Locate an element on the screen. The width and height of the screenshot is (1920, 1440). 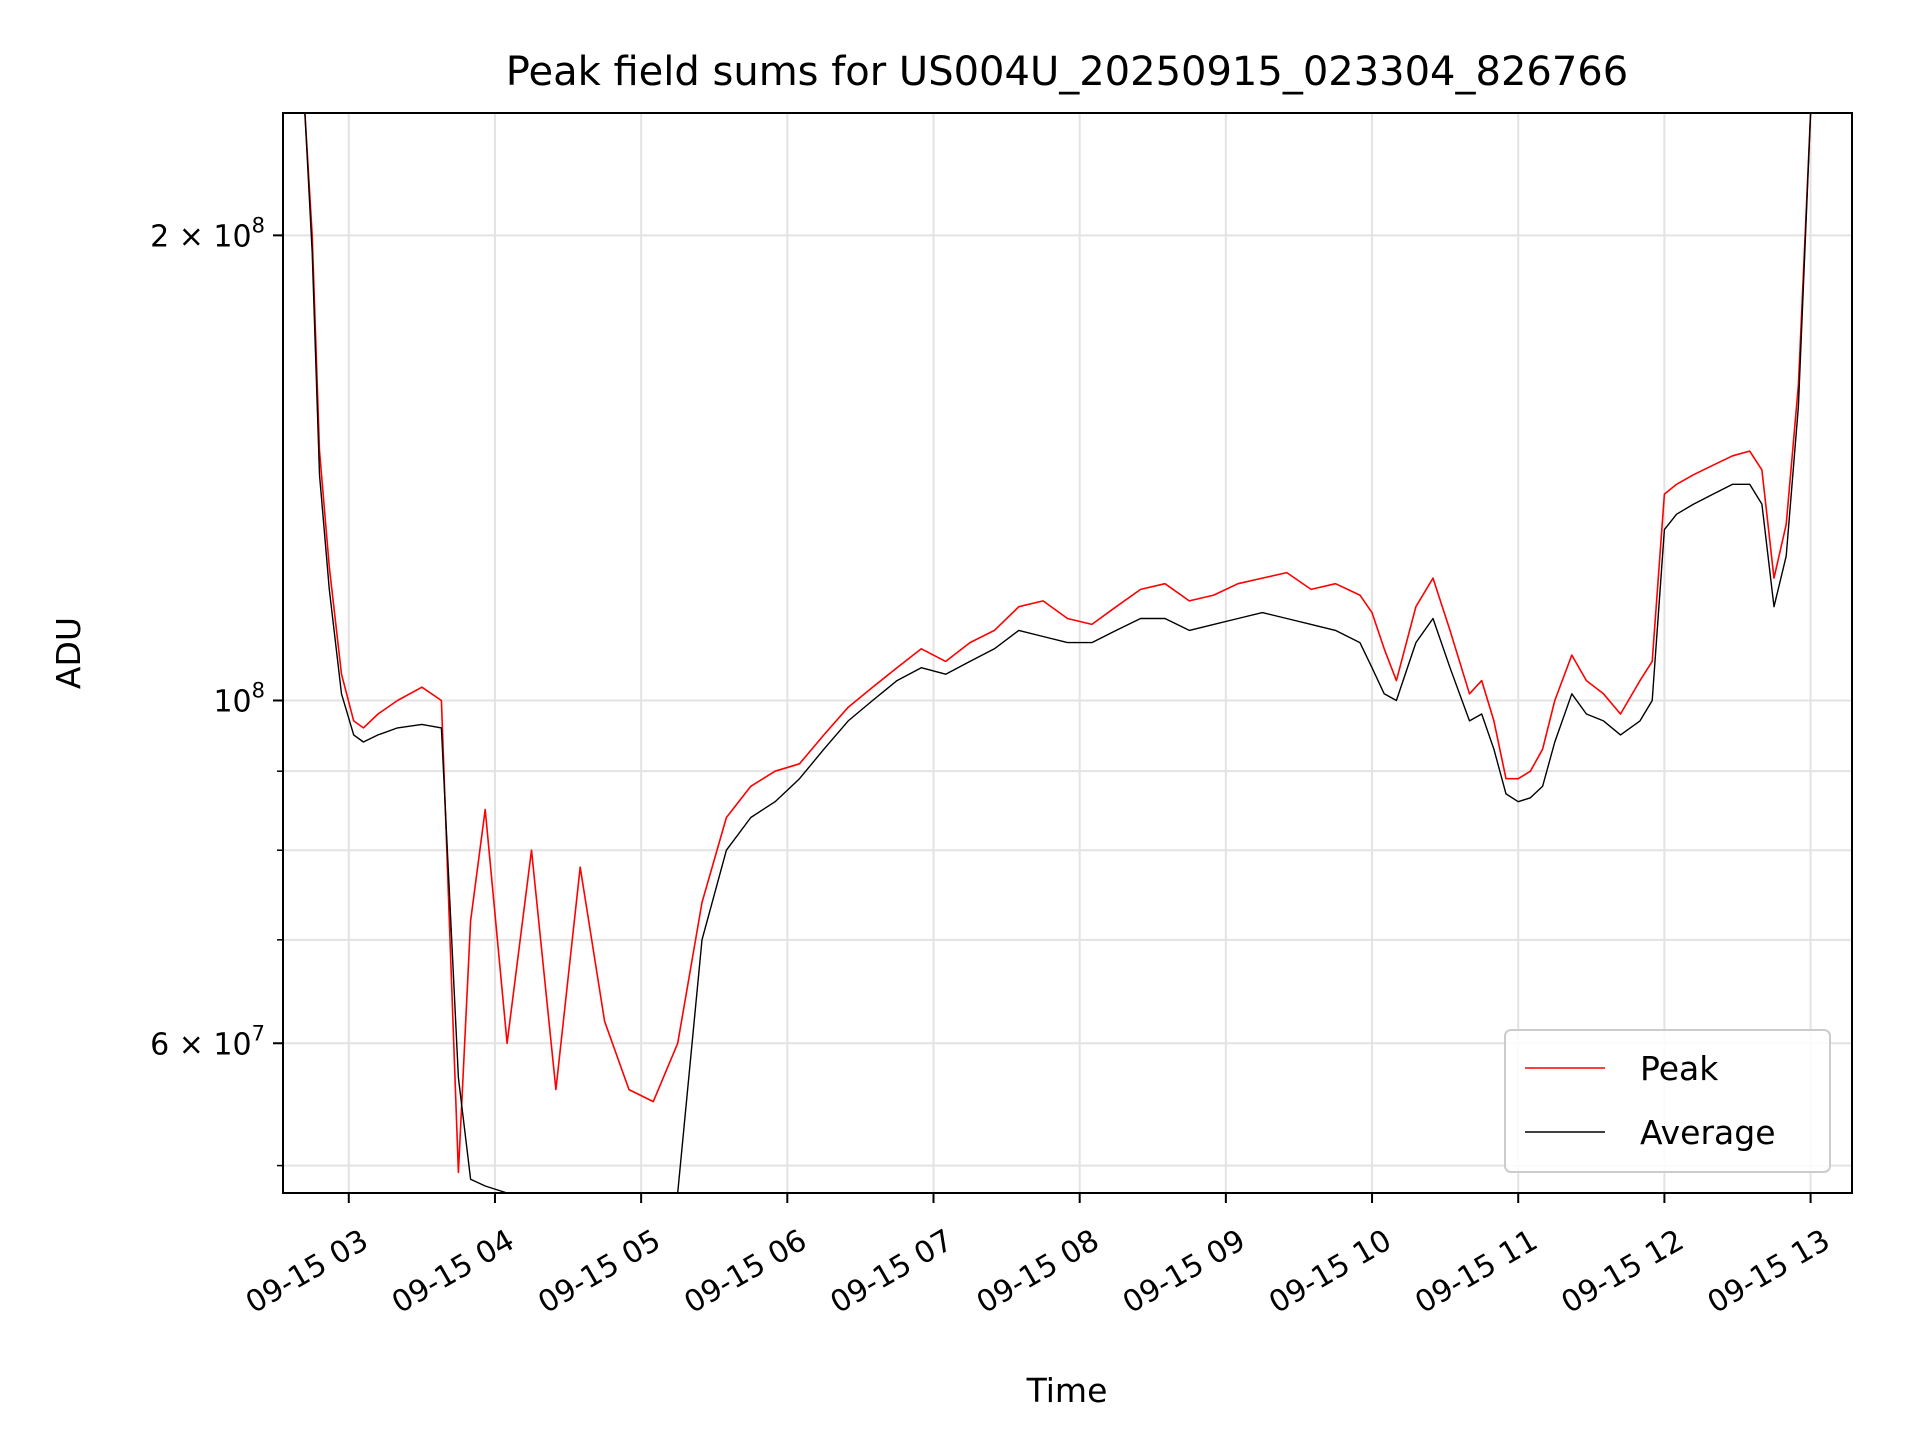
x-axis-label: Time is located at coordinates (1067, 1390).